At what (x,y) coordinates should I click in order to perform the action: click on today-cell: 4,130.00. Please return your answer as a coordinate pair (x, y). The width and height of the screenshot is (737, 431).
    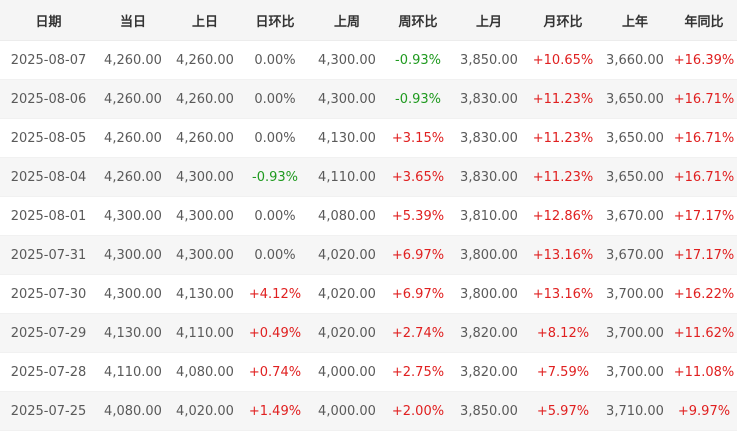
    Looking at the image, I should click on (133, 333).